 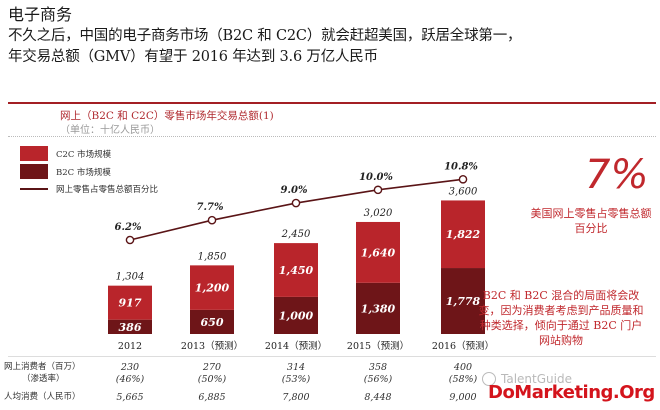 What do you see at coordinates (463, 379) in the screenshot?
I see `penetration-value: (58%)` at bounding box center [463, 379].